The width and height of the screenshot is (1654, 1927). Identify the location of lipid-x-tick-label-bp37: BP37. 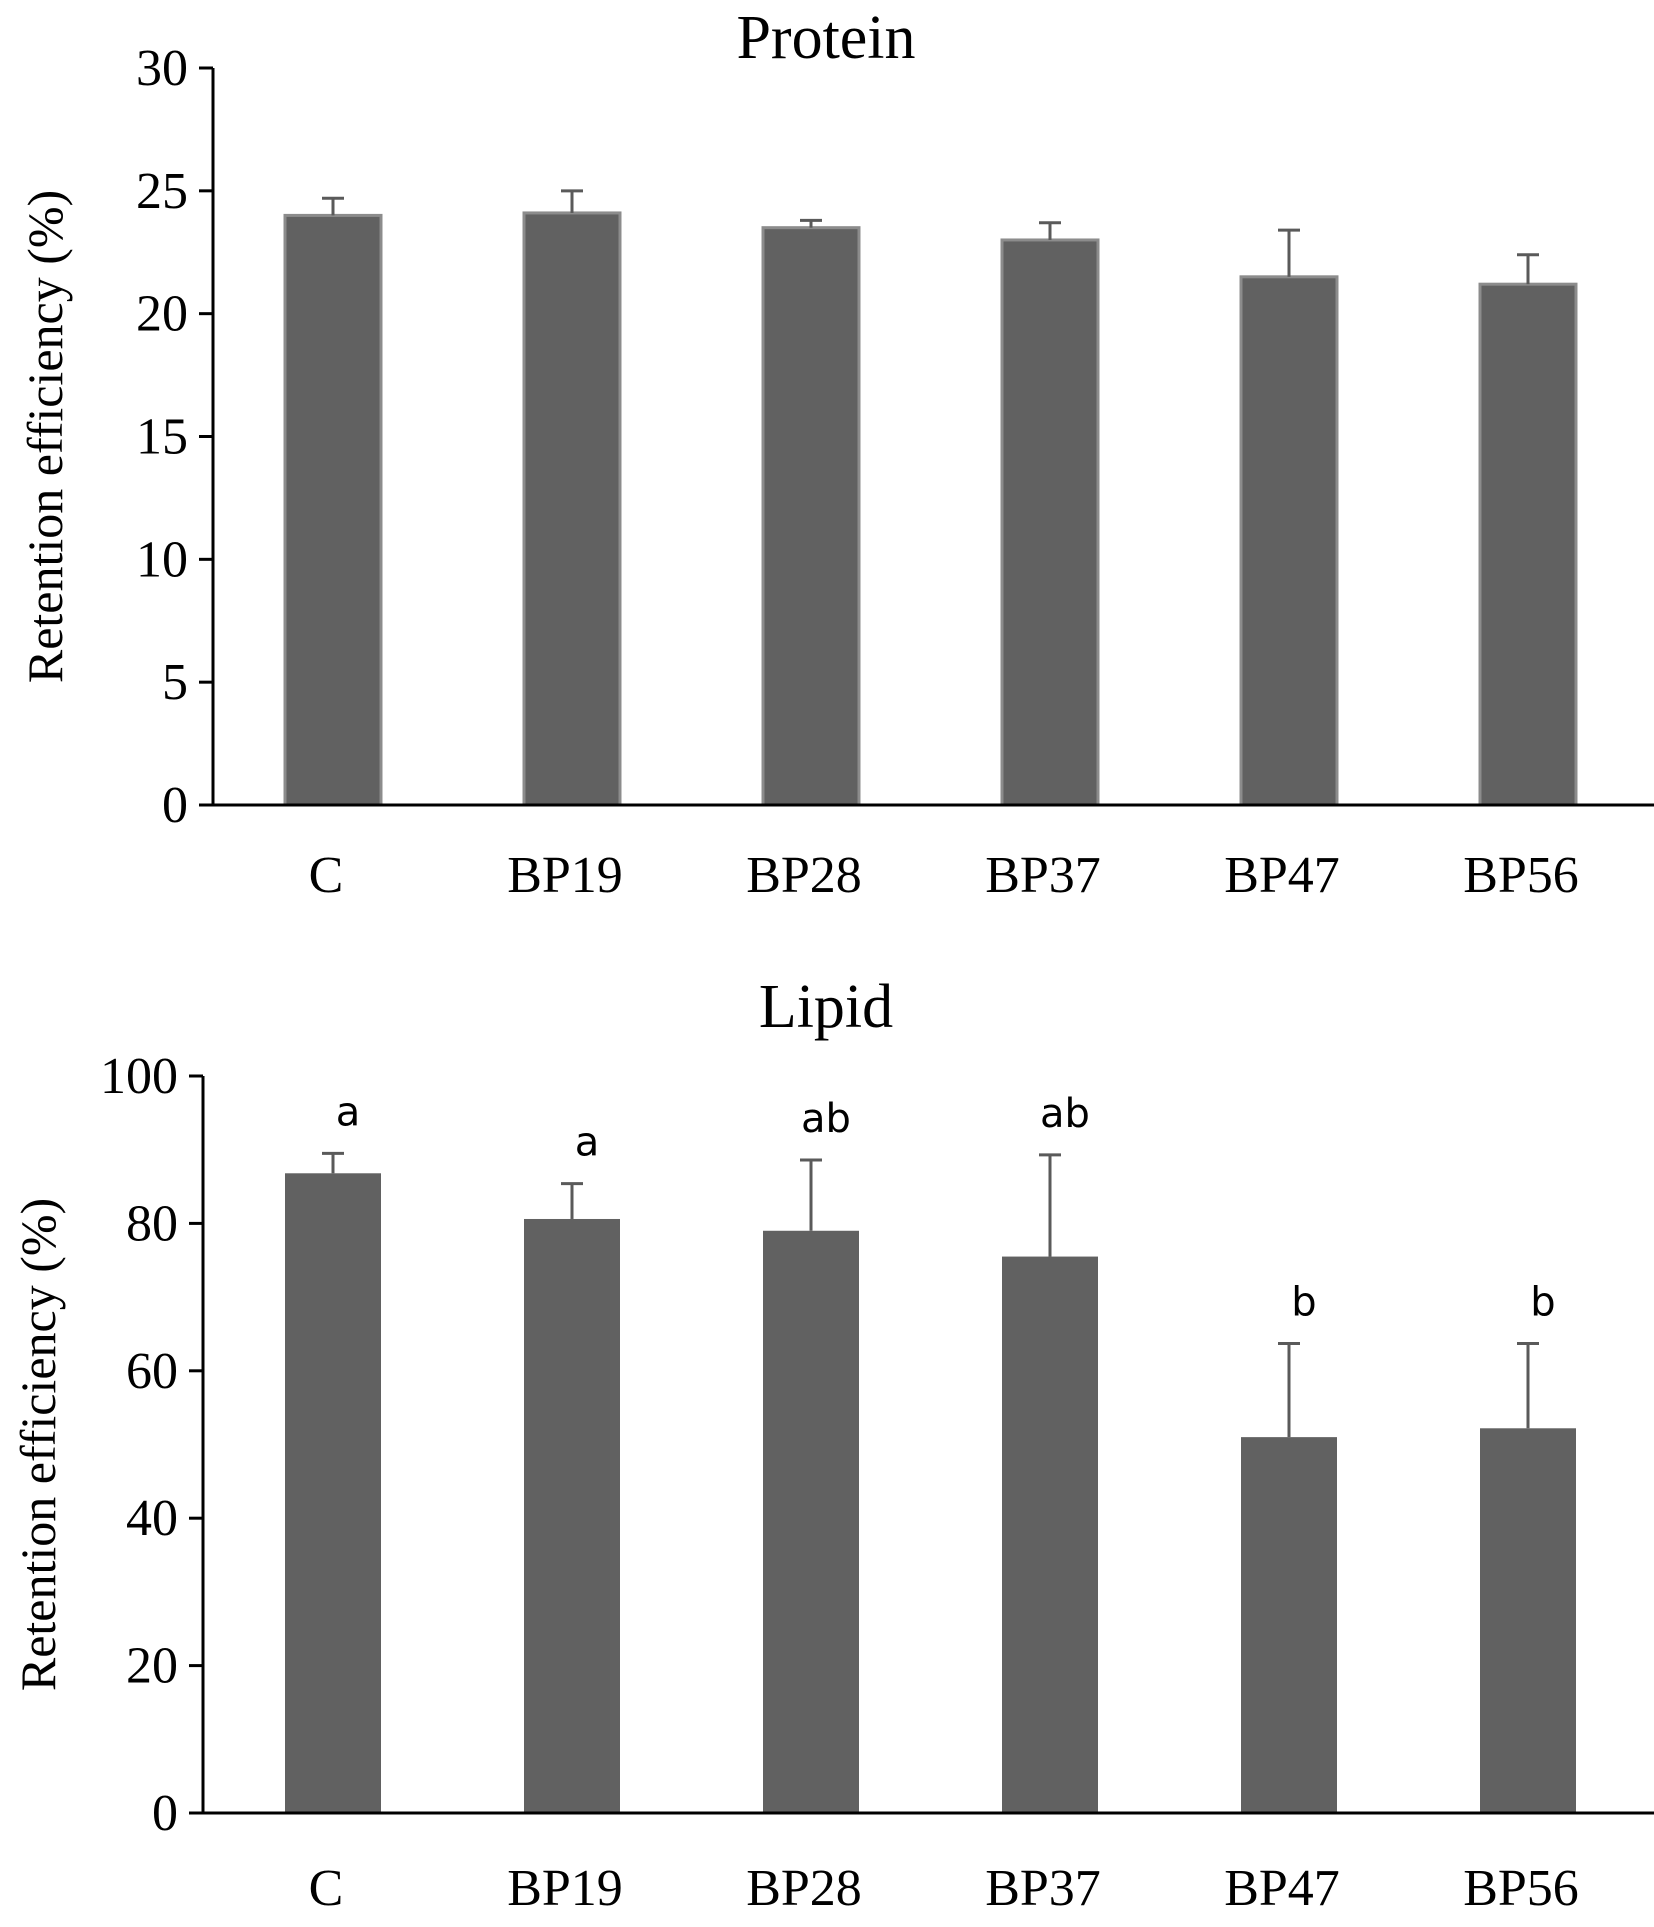
(1043, 1888).